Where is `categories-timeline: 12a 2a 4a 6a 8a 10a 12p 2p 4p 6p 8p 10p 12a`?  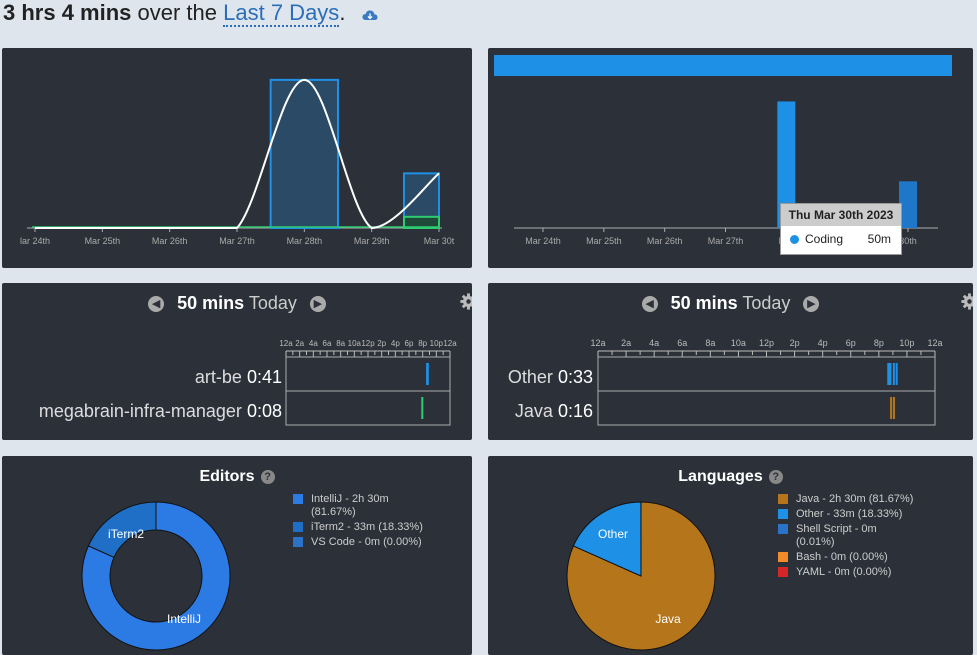 categories-timeline: 12a 2a 4a 6a 8a 10a 12p 2p 4p 6p 8p 10p 12a is located at coordinates (766, 382).